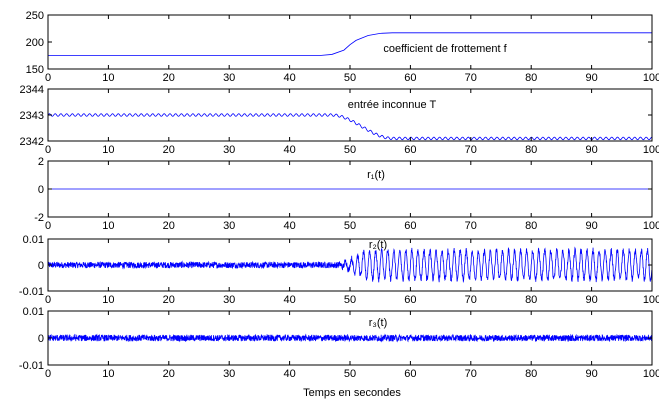 This screenshot has width=659, height=401. I want to click on annotation-2: entrée inconnue T, so click(392, 105).